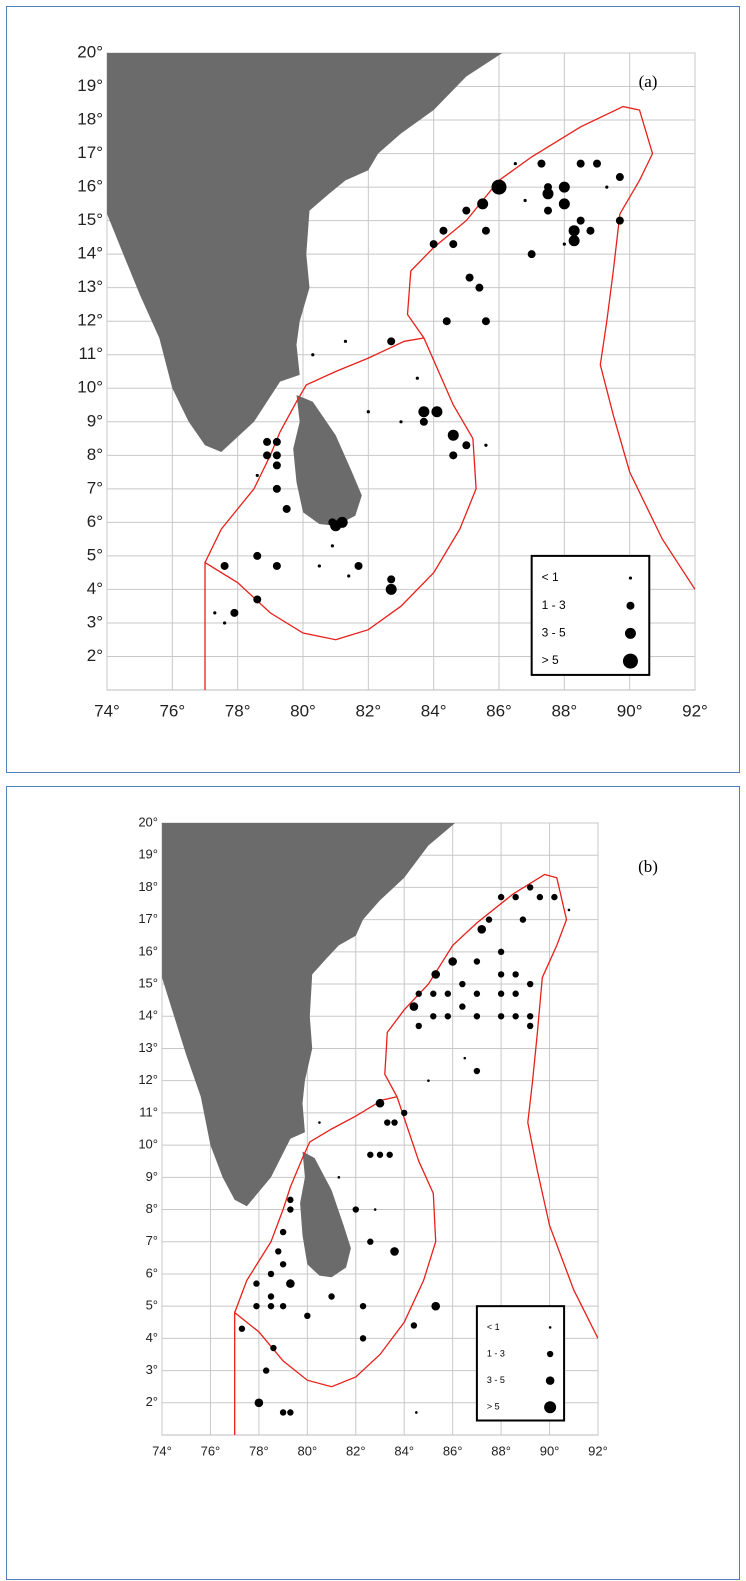 The width and height of the screenshot is (746, 1581). I want to click on y-tick-label: 15°, so click(148, 982).